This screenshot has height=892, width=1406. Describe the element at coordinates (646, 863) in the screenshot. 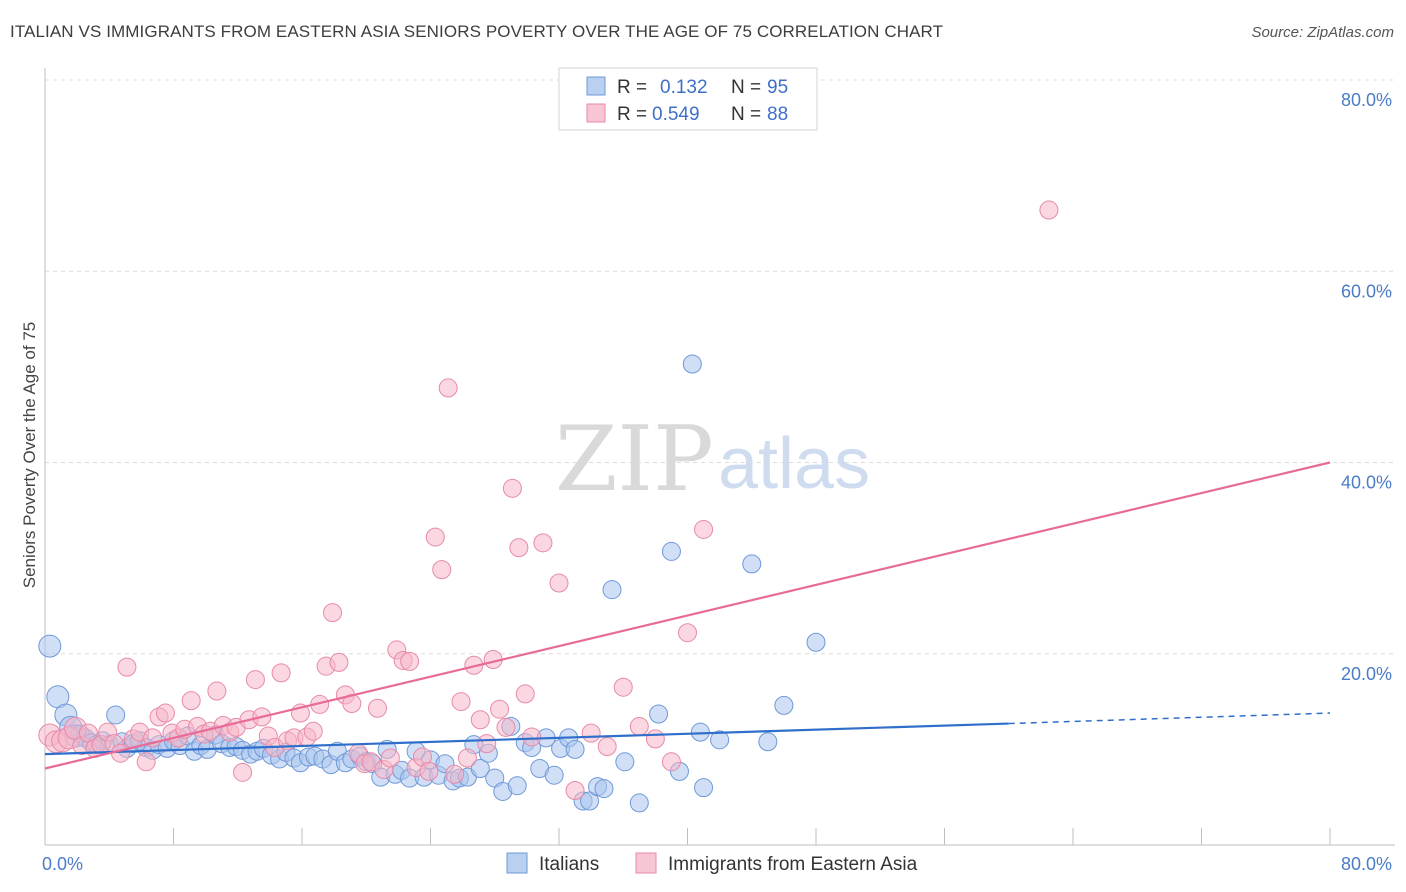

I see `bottom-legend-swatch-eastern-asia` at that location.